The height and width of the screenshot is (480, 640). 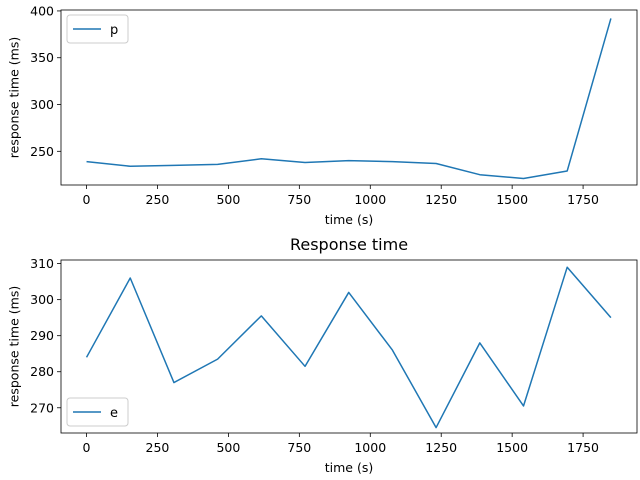 What do you see at coordinates (42, 371) in the screenshot?
I see `y-tick-label: 280` at bounding box center [42, 371].